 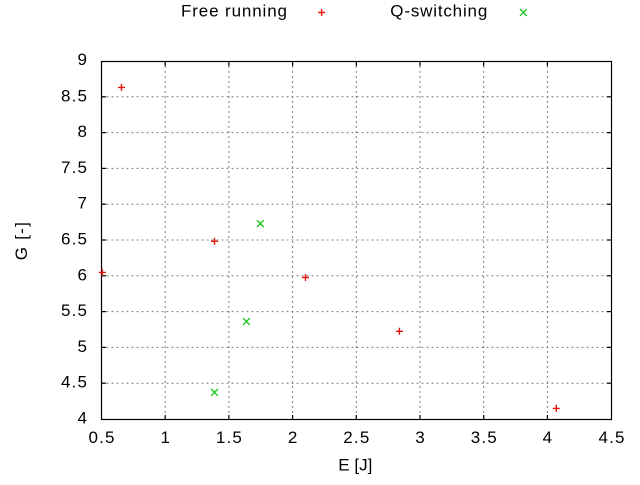 I want to click on svg-text: Free running, so click(x=234, y=11).